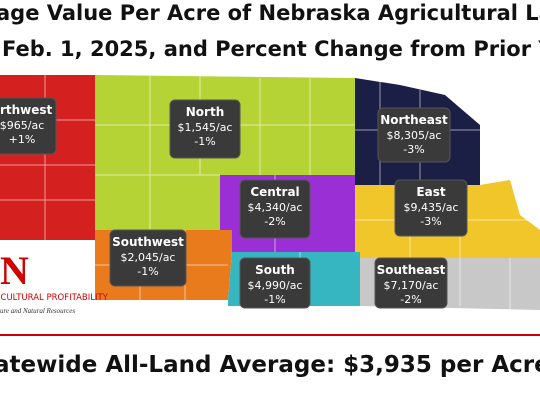 The height and width of the screenshot is (407, 540). Describe the element at coordinates (274, 192) in the screenshot. I see `region-name: Central` at that location.